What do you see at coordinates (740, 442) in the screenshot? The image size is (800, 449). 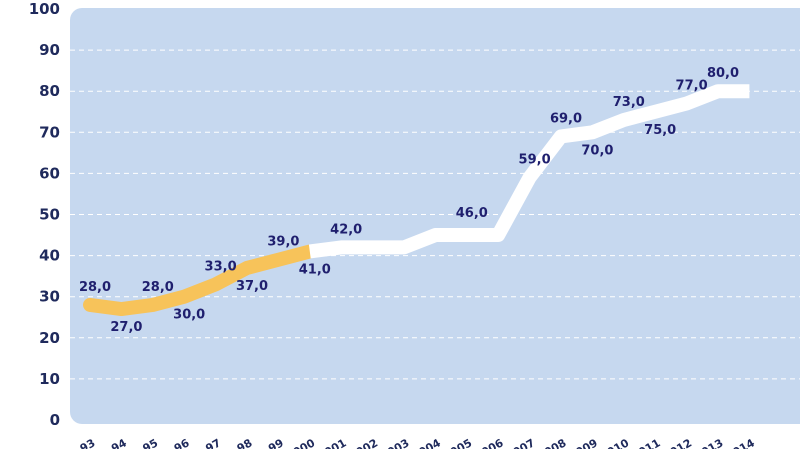 I see `x-tick-label: 2014` at bounding box center [740, 442].